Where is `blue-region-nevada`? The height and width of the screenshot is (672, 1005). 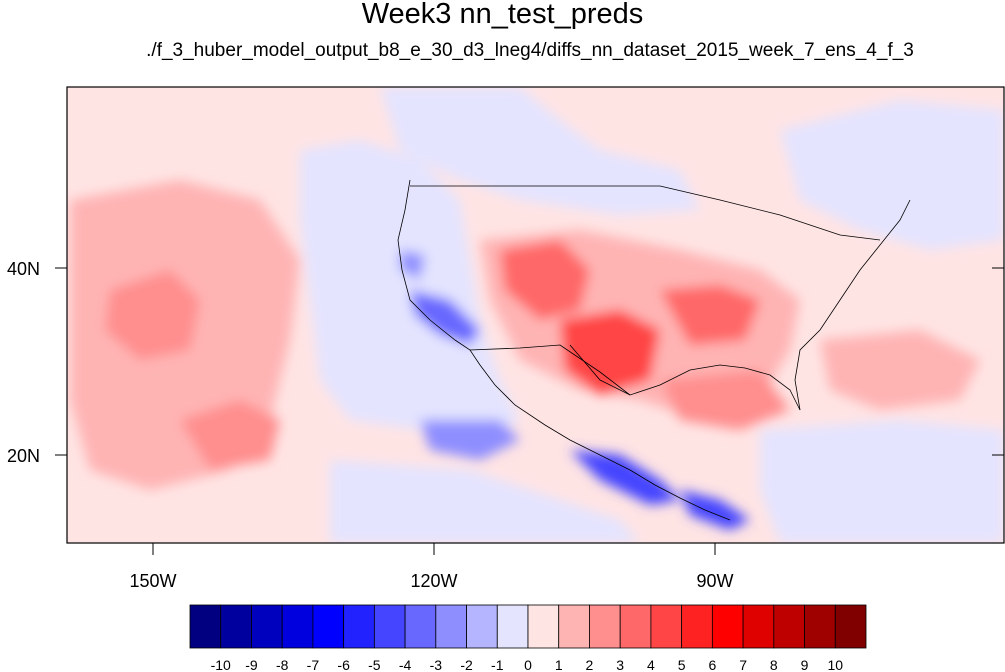 blue-region-nevada is located at coordinates (412, 265).